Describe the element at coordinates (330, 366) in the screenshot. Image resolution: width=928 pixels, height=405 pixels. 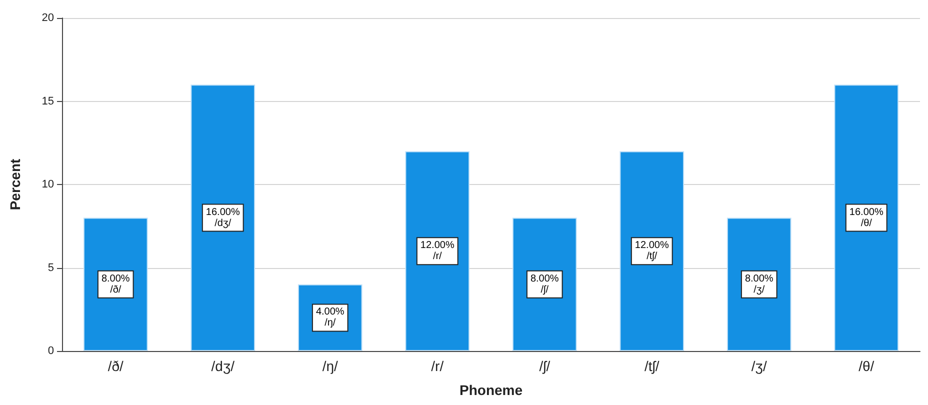
I see `x-tick-label: /ŋ/` at that location.